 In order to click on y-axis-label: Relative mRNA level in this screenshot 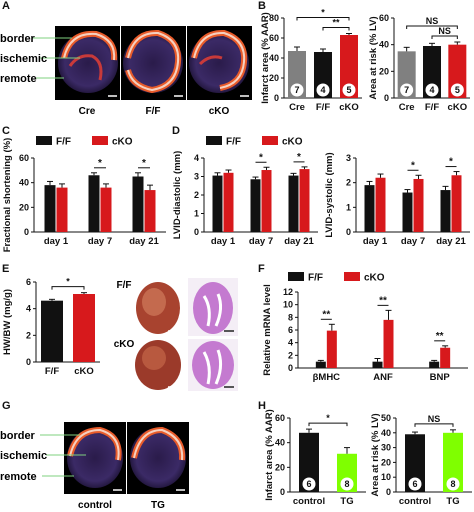, I will do `click(267, 330)`.